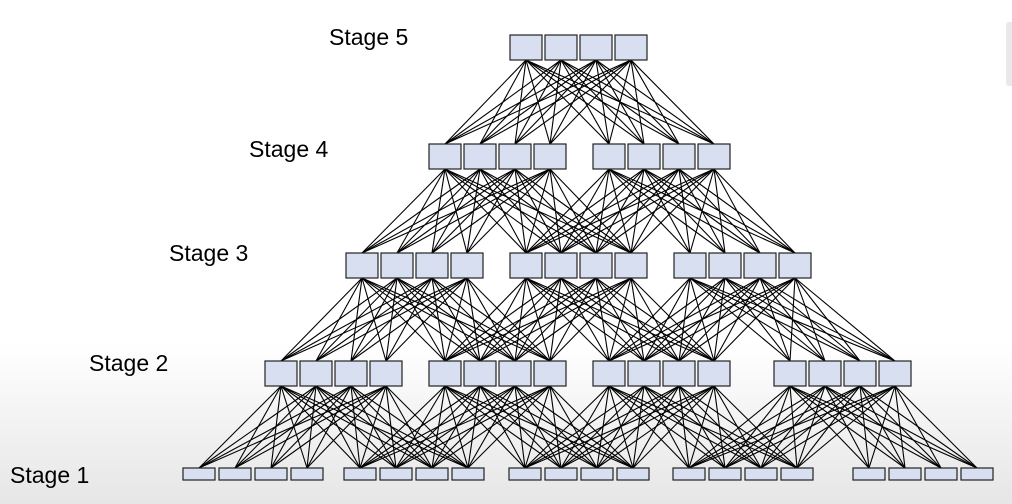  What do you see at coordinates (289, 149) in the screenshot?
I see `stage-4-label: Stage 4` at bounding box center [289, 149].